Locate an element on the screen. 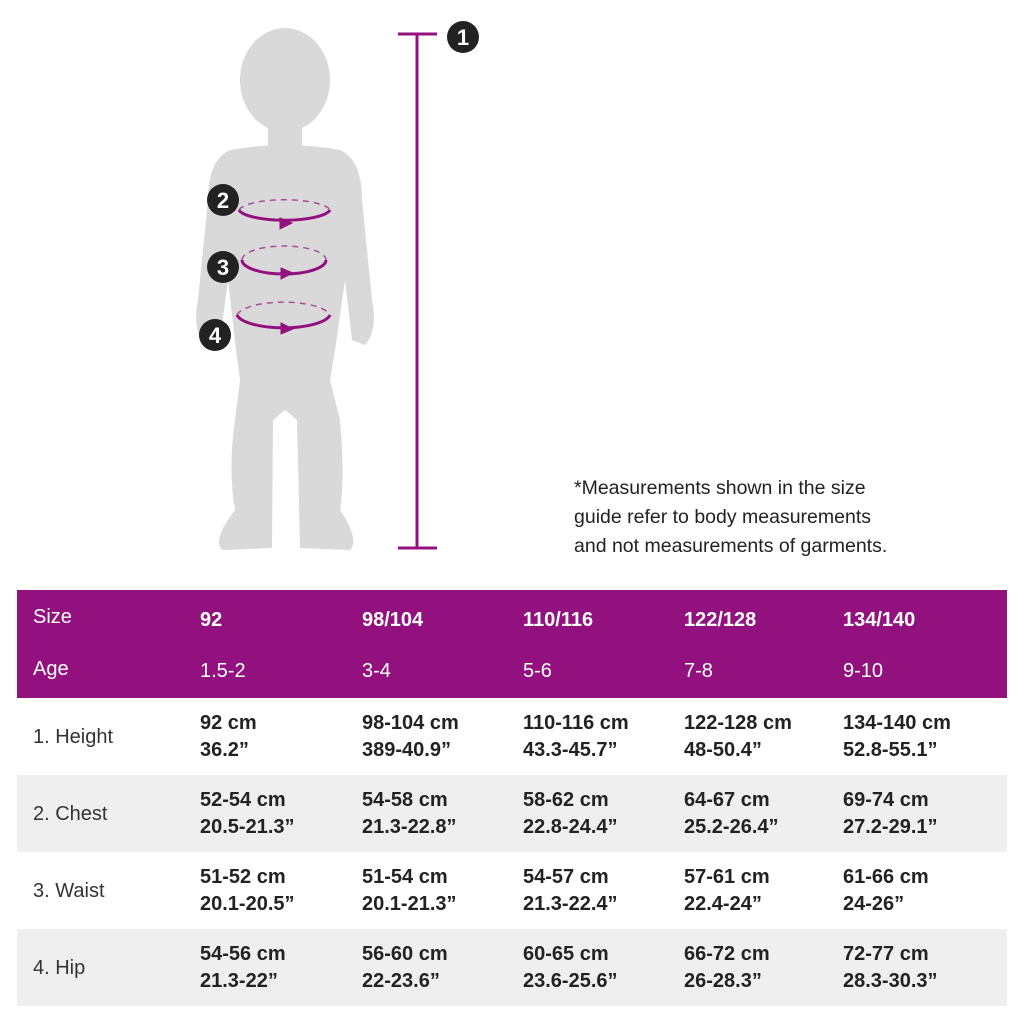  cm-value: 52-54 cm is located at coordinates (243, 800).